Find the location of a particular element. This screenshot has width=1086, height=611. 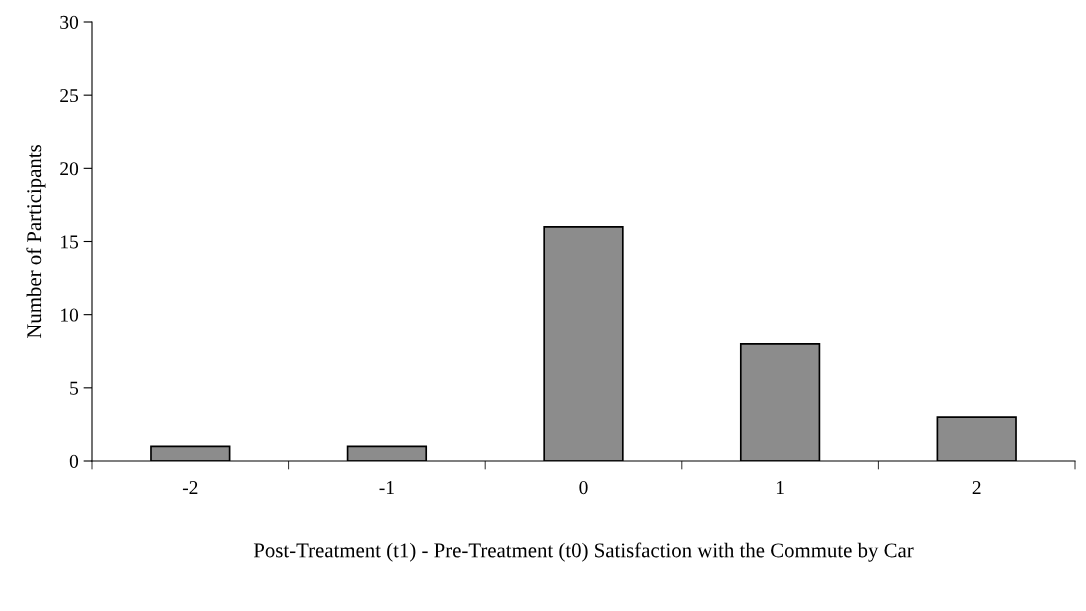

y-tick-label: 15 is located at coordinates (70, 242).